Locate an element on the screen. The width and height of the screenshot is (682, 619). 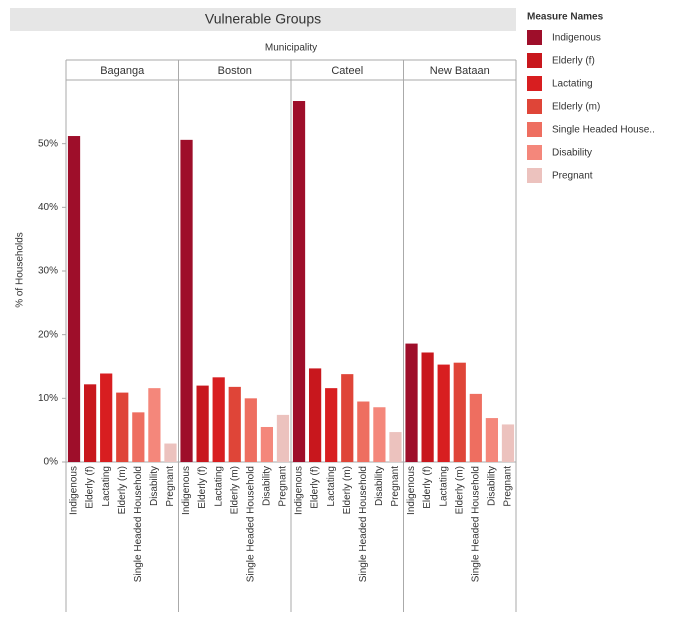
y-axis-label: % of Households is located at coordinates (20, 270).